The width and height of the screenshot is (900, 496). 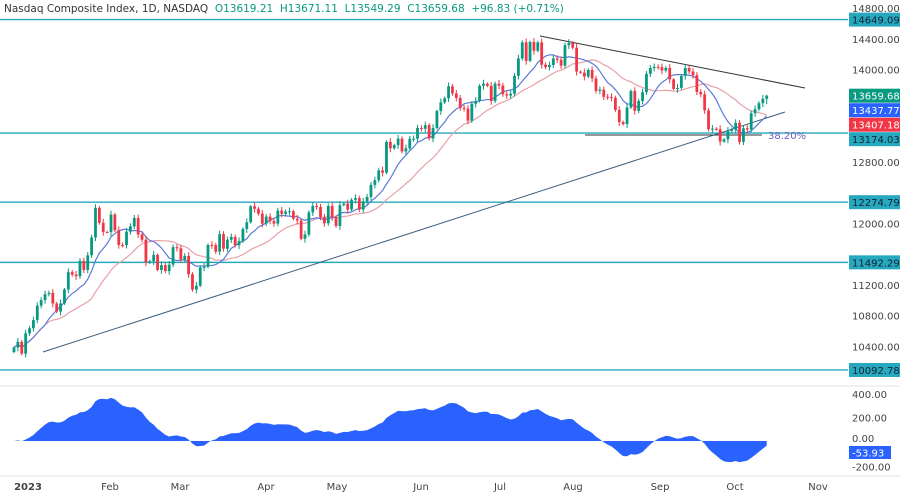 What do you see at coordinates (876, 317) in the screenshot?
I see `price-axis-tick: 10800.00` at bounding box center [876, 317].